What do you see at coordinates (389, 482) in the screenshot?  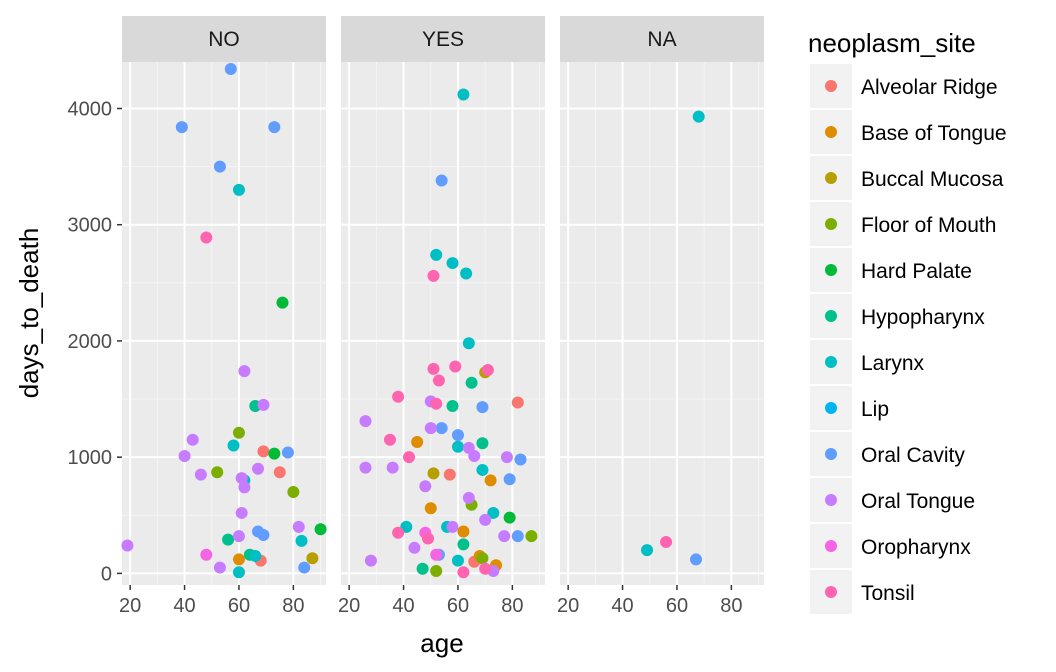 I see `series-alveolar-ridge` at bounding box center [389, 482].